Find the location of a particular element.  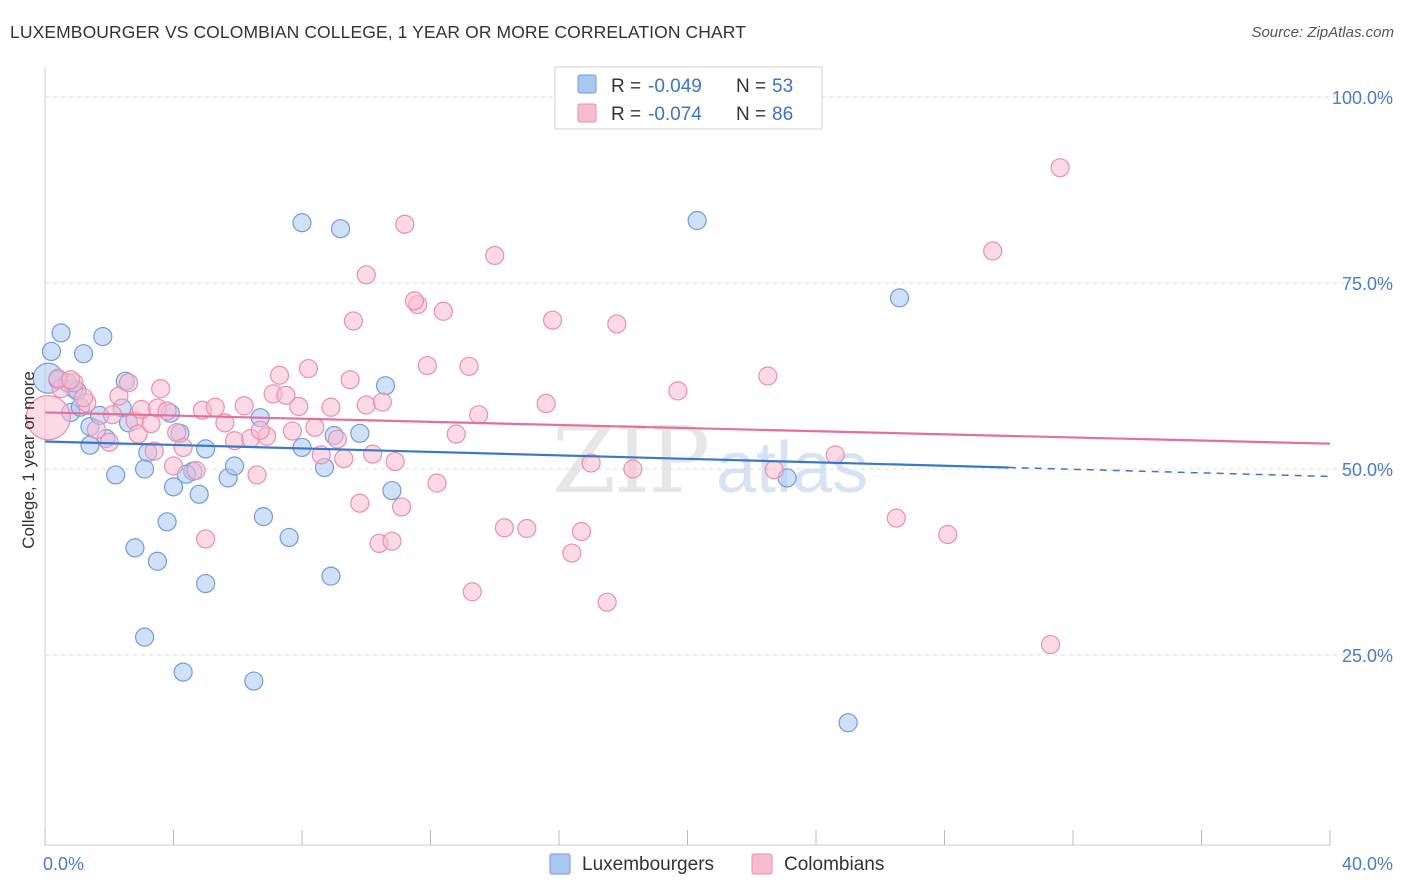

trend-lines is located at coordinates (687, 444).